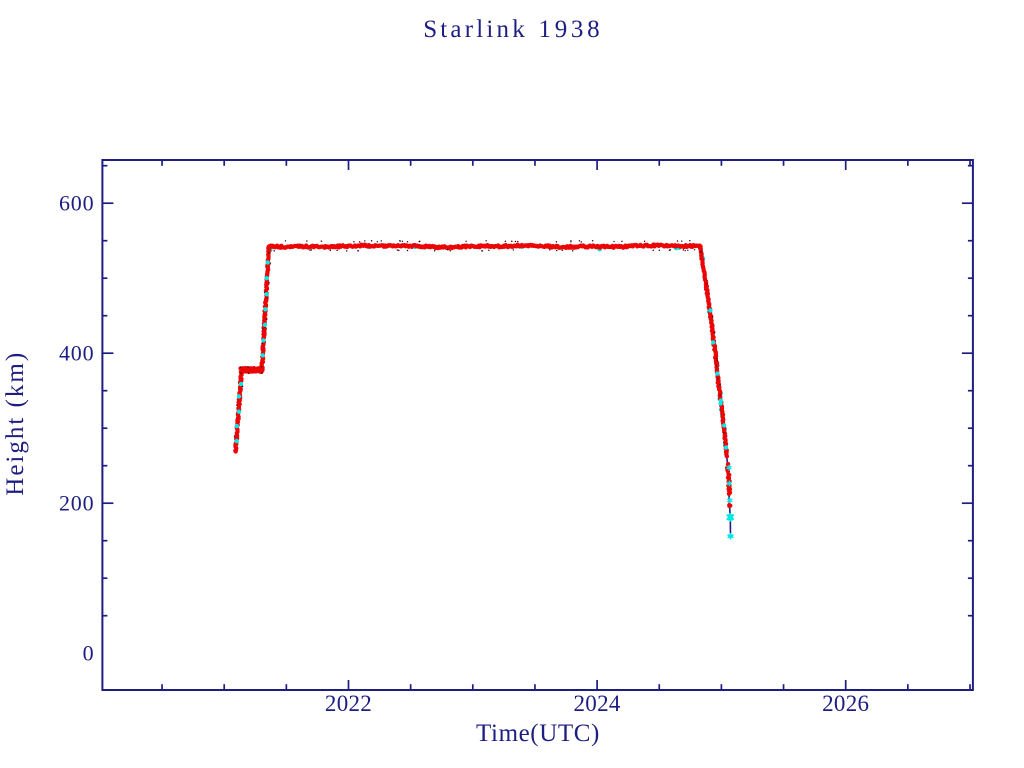 Image resolution: width=1024 pixels, height=768 pixels. Describe the element at coordinates (571, 29) in the screenshot. I see `svg-text: 1938` at that location.